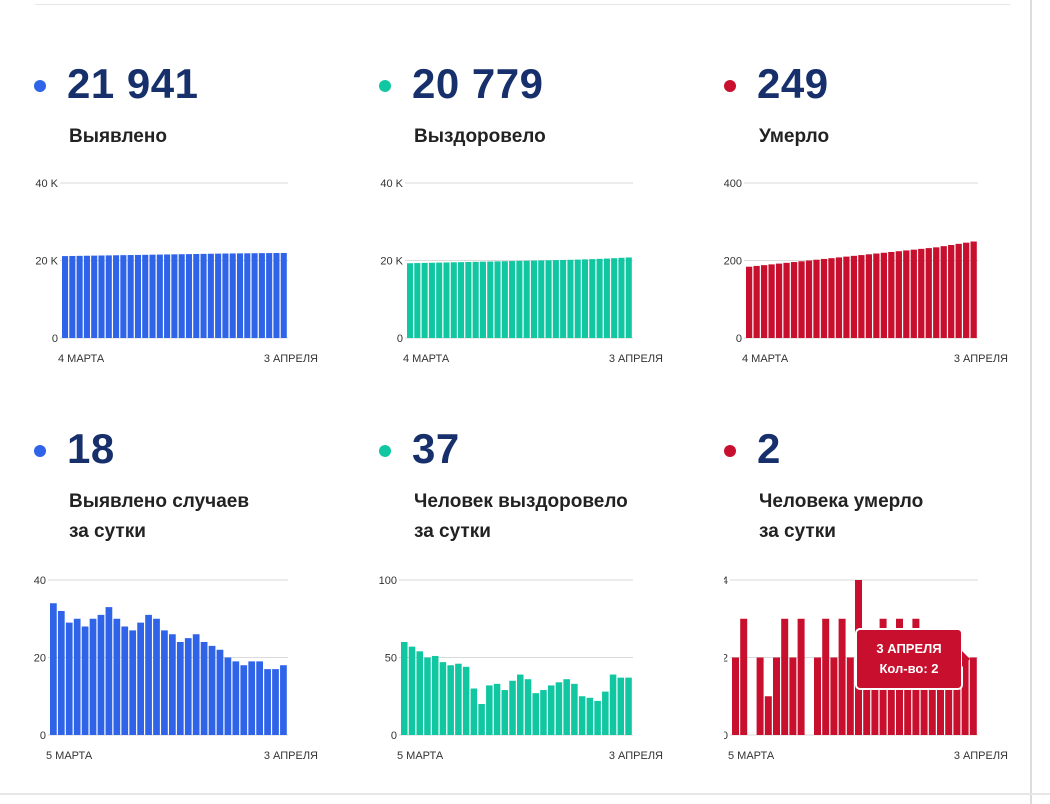 Image resolution: width=1050 pixels, height=804 pixels. What do you see at coordinates (521, 517) in the screenshot?
I see `recovered-daily-label: Человек выздоровело за сутки` at bounding box center [521, 517].